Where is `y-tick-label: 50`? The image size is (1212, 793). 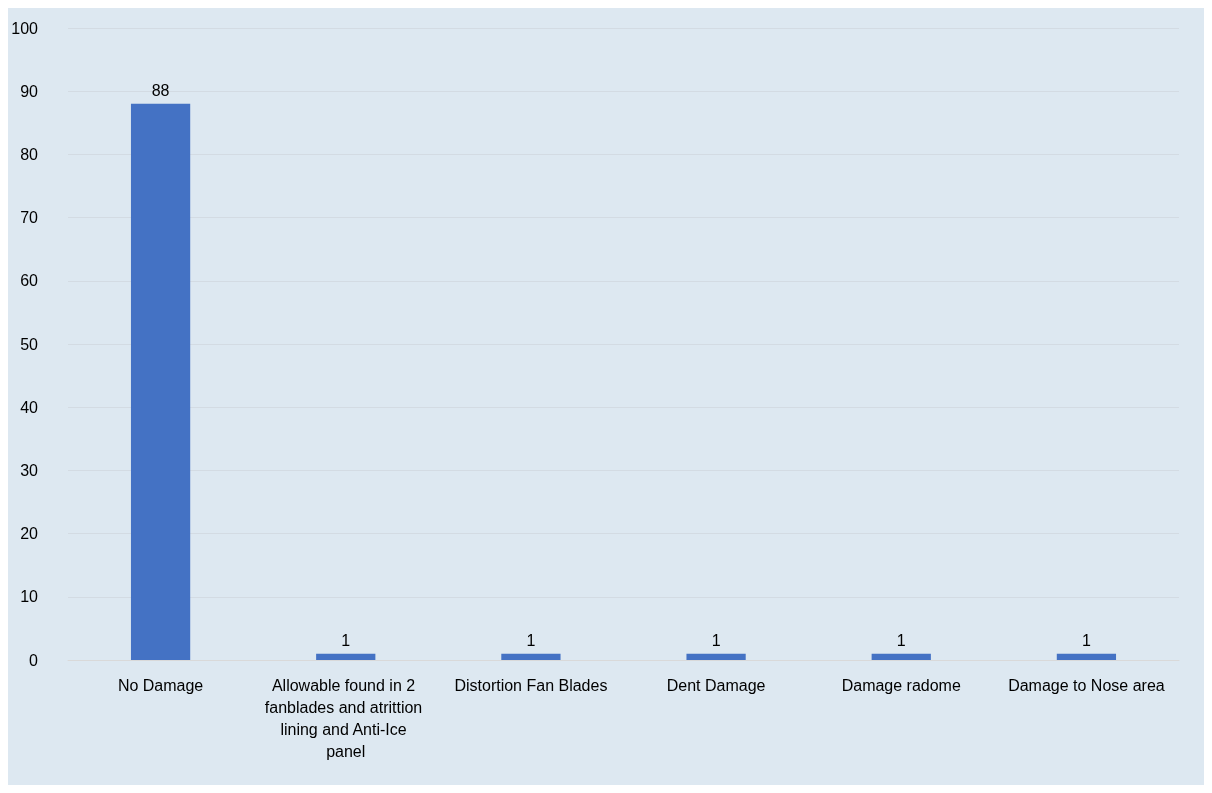
y-tick-label: 50 is located at coordinates (29, 344).